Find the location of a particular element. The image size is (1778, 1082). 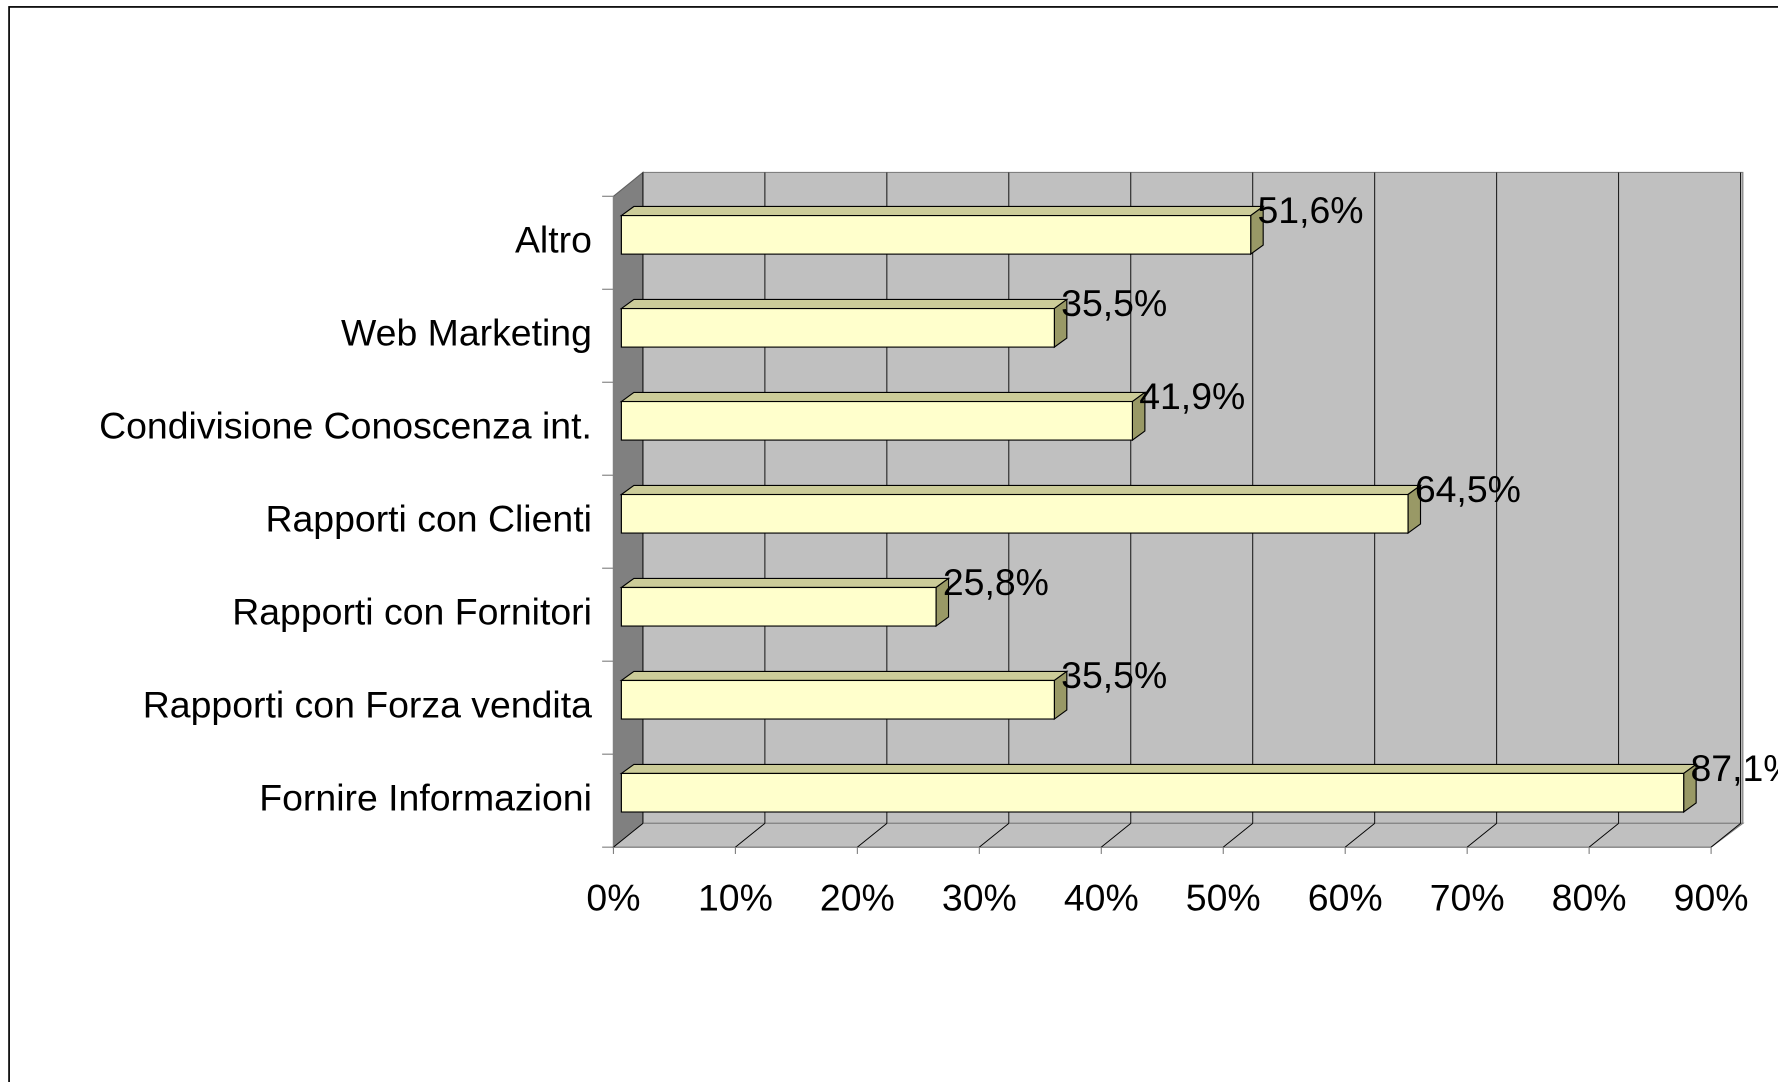

floor is located at coordinates (1178, 835).